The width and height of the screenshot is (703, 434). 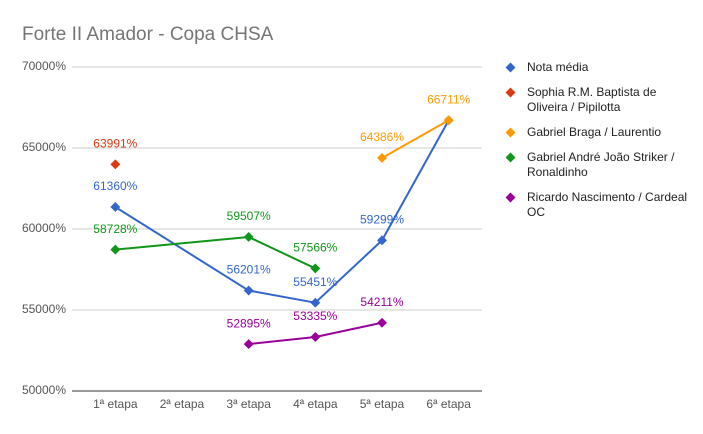 What do you see at coordinates (249, 216) in the screenshot?
I see `data-label: 59507%` at bounding box center [249, 216].